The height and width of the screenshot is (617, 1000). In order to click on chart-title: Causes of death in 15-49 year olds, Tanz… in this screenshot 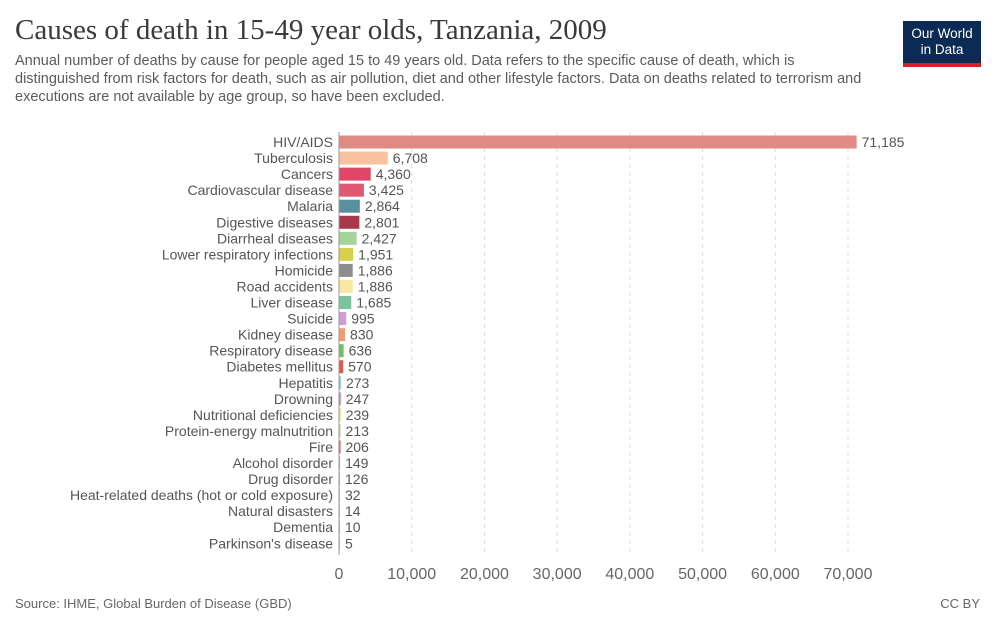, I will do `click(311, 30)`.